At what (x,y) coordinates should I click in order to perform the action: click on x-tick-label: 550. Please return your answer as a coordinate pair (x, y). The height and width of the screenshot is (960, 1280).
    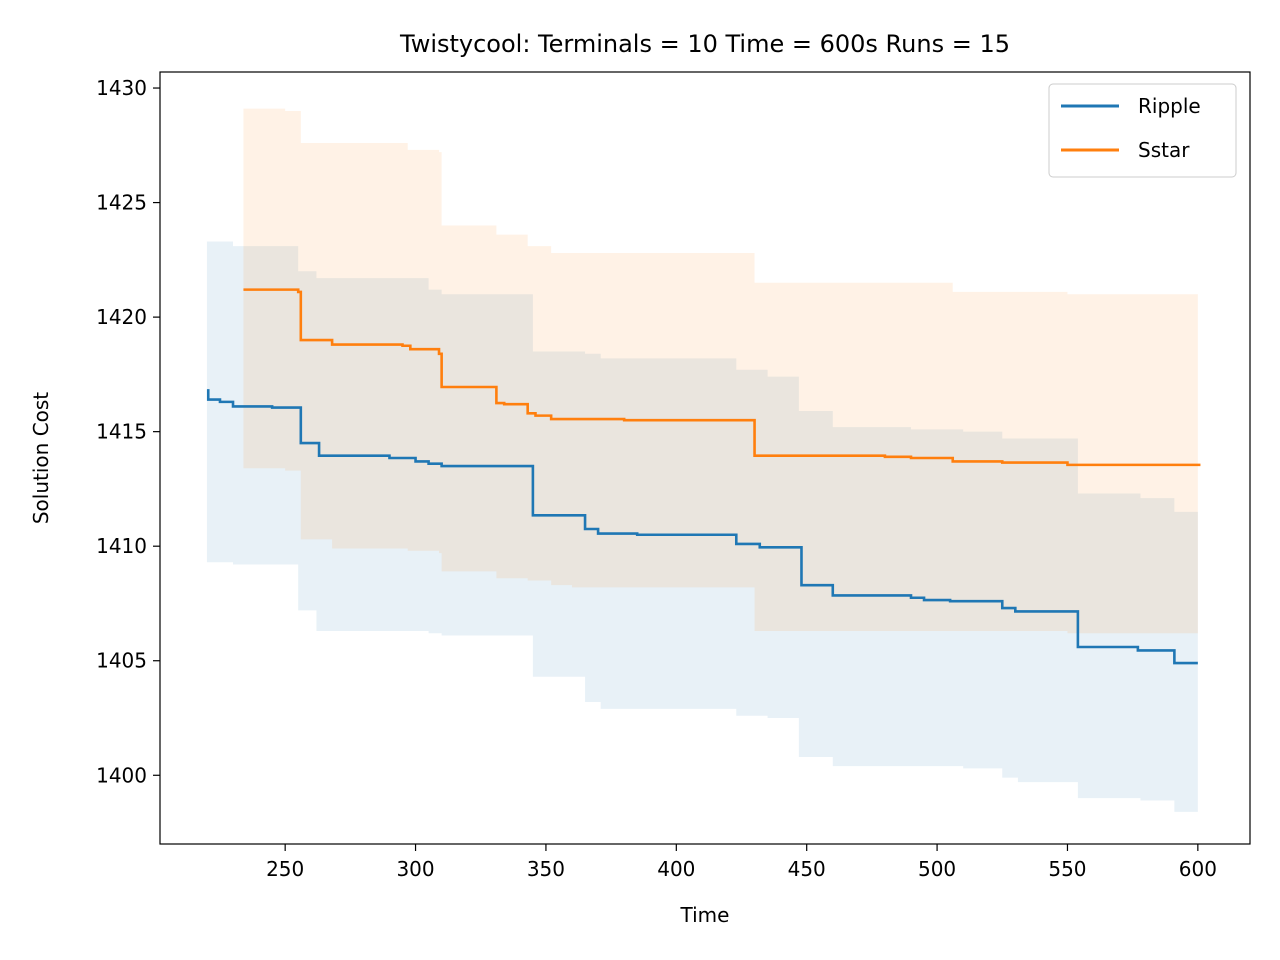
    Looking at the image, I should click on (1067, 869).